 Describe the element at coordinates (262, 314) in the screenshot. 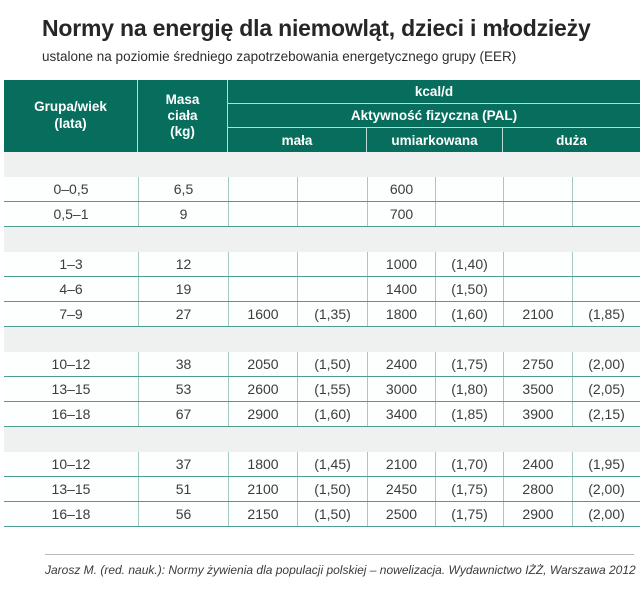

I see `cell-value: 1600` at that location.